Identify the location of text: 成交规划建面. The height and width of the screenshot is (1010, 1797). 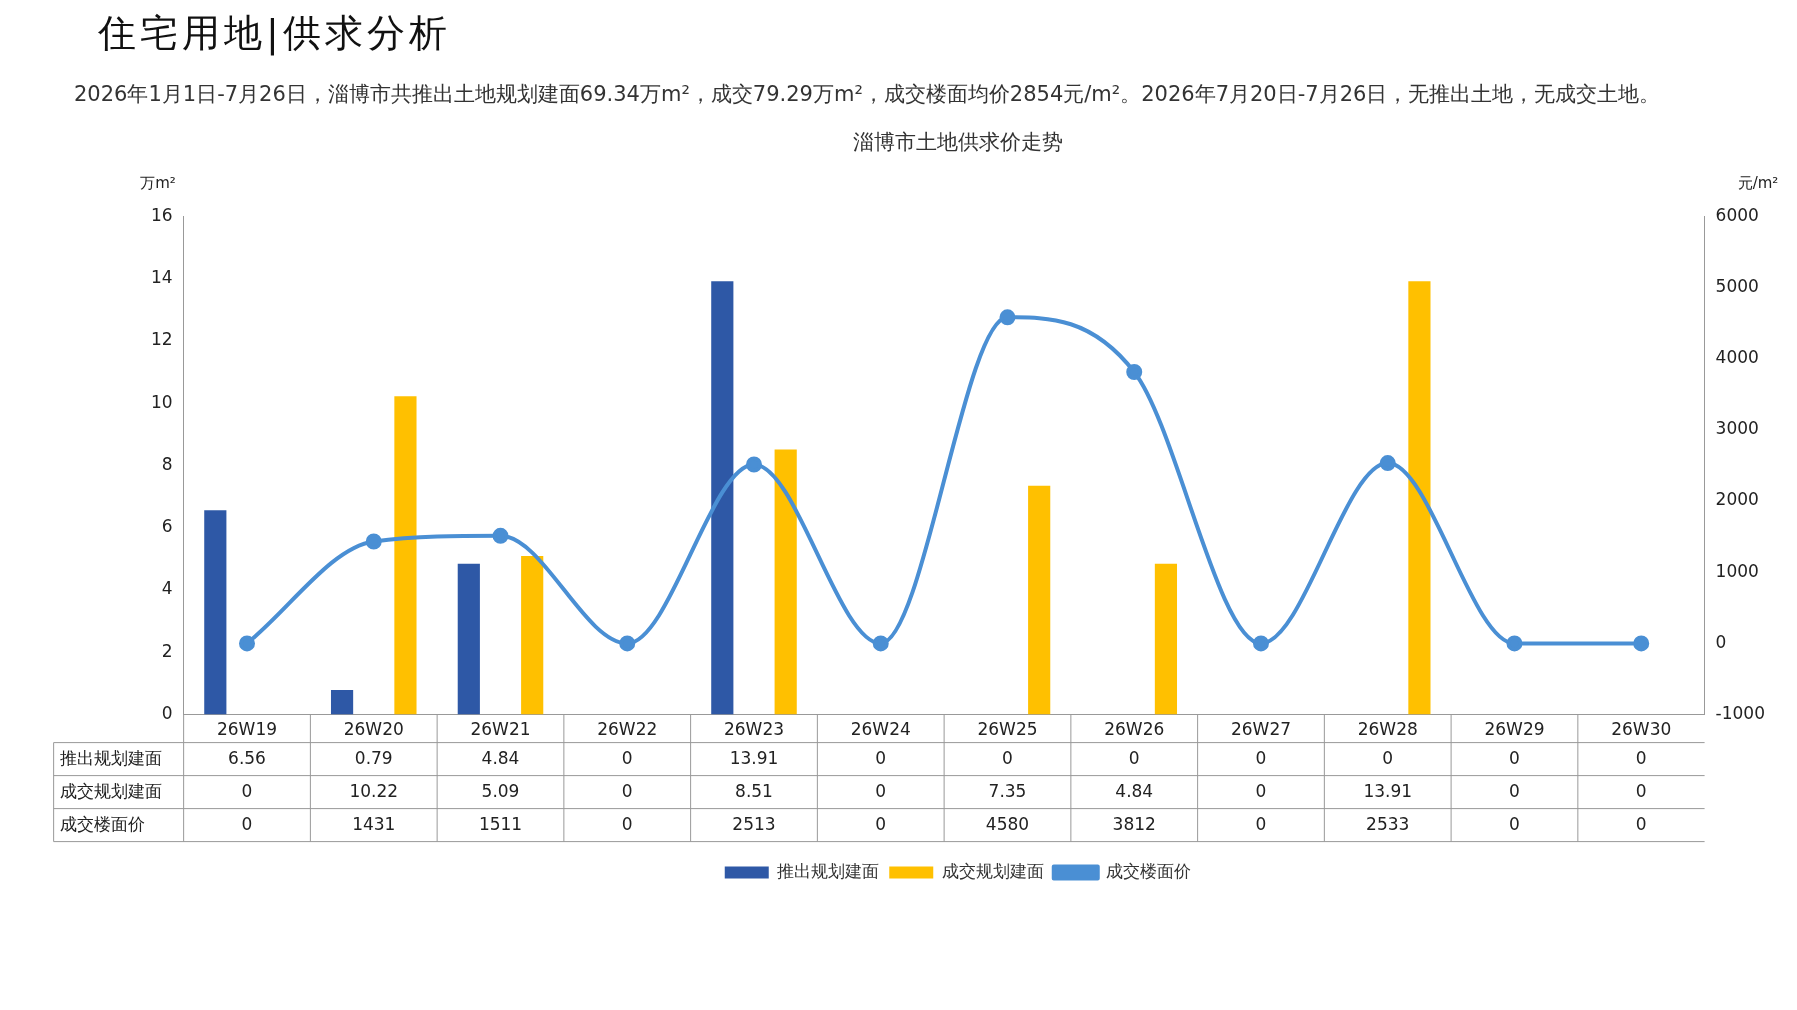
(110, 790).